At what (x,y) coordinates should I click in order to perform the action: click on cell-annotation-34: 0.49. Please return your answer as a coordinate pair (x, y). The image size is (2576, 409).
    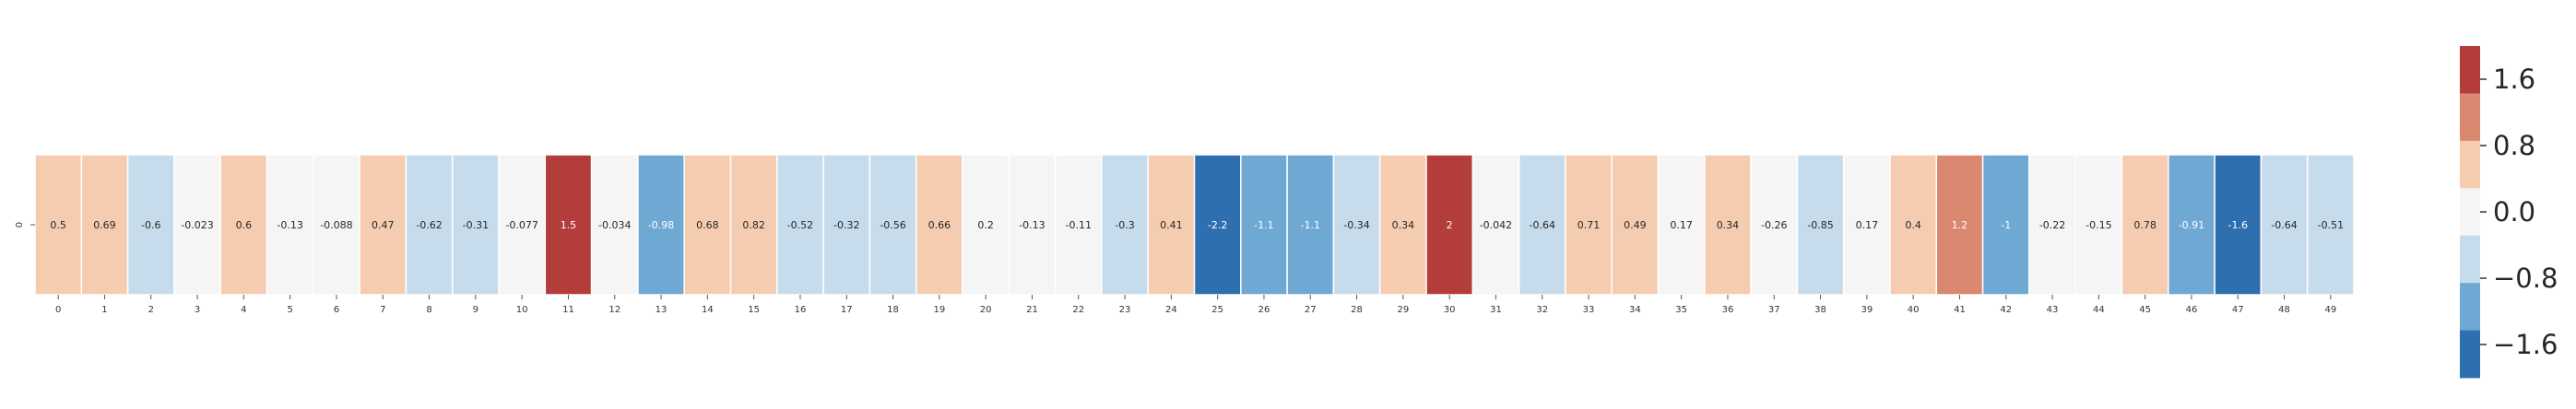
    Looking at the image, I should click on (1635, 225).